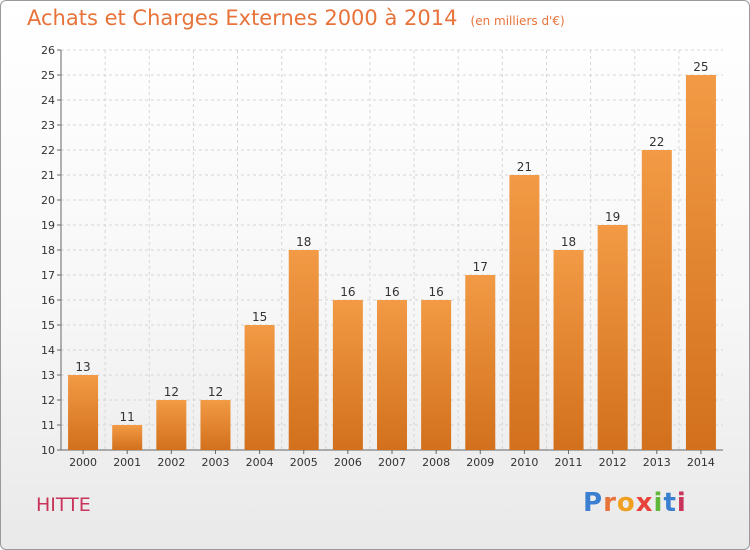 The image size is (750, 550). I want to click on bar-value-label: 17, so click(480, 267).